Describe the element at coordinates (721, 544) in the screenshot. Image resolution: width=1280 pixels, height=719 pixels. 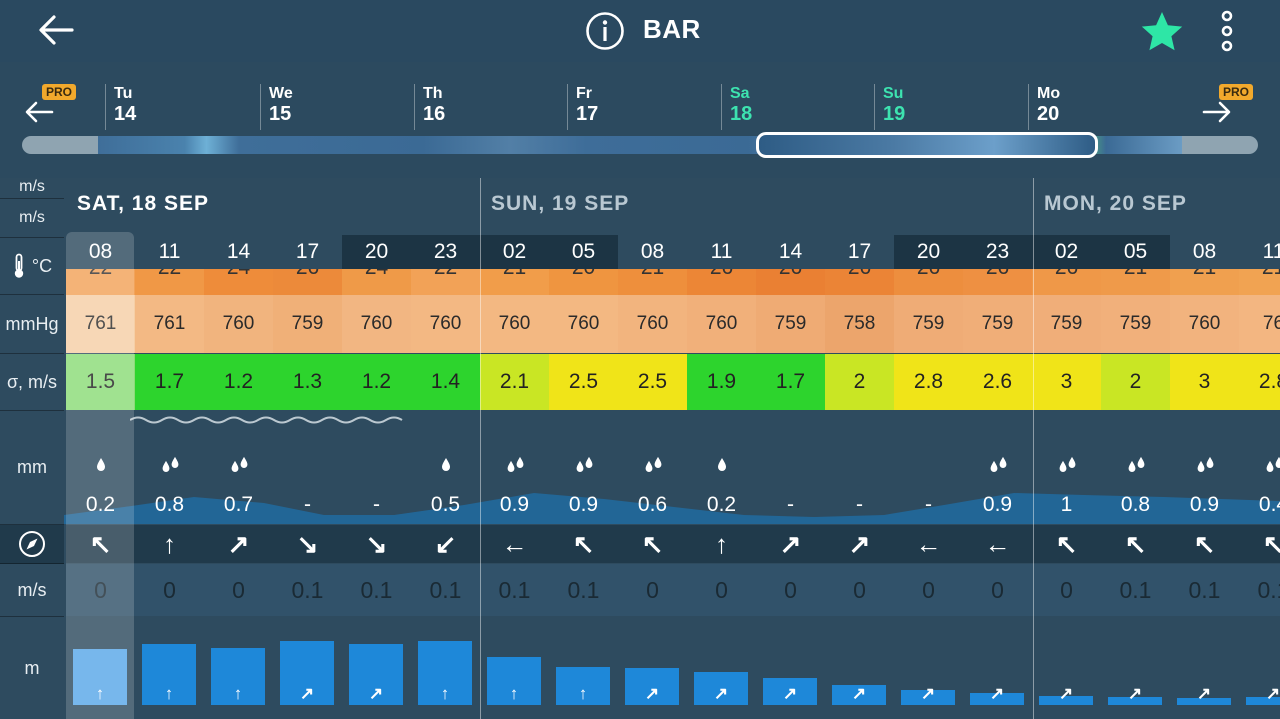
I see `wind-direction-arrow: ↑` at that location.